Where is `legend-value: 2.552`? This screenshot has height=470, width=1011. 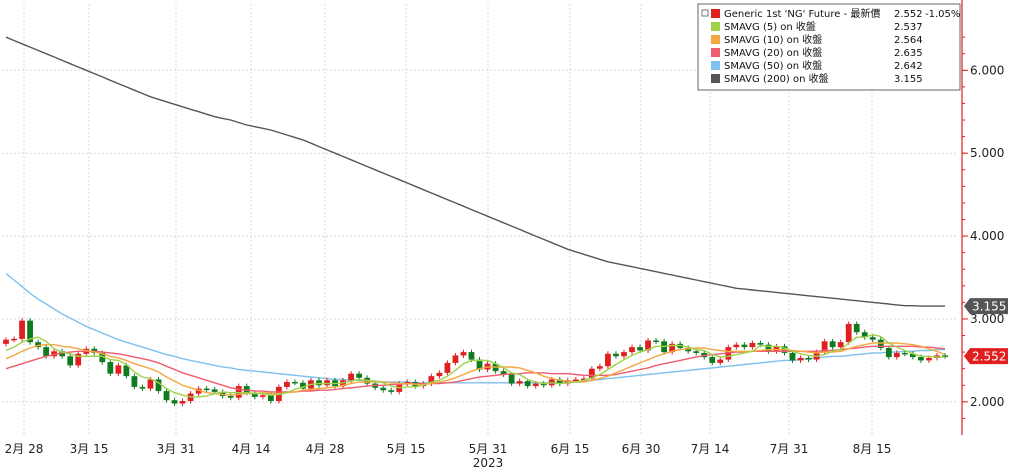 legend-value: 2.552 is located at coordinates (908, 14).